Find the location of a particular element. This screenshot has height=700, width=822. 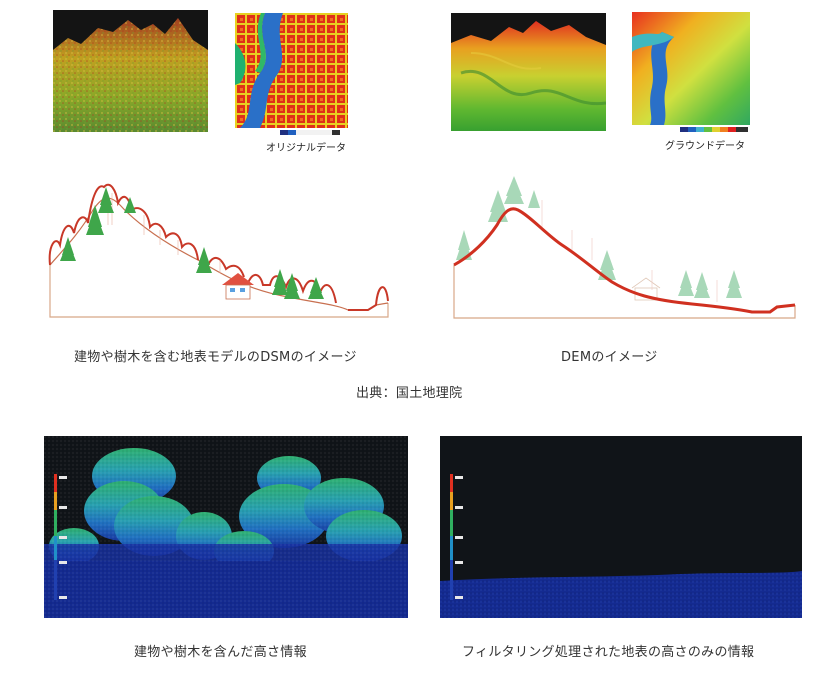

dem-caption: DEMのイメージ is located at coordinates (609, 357).